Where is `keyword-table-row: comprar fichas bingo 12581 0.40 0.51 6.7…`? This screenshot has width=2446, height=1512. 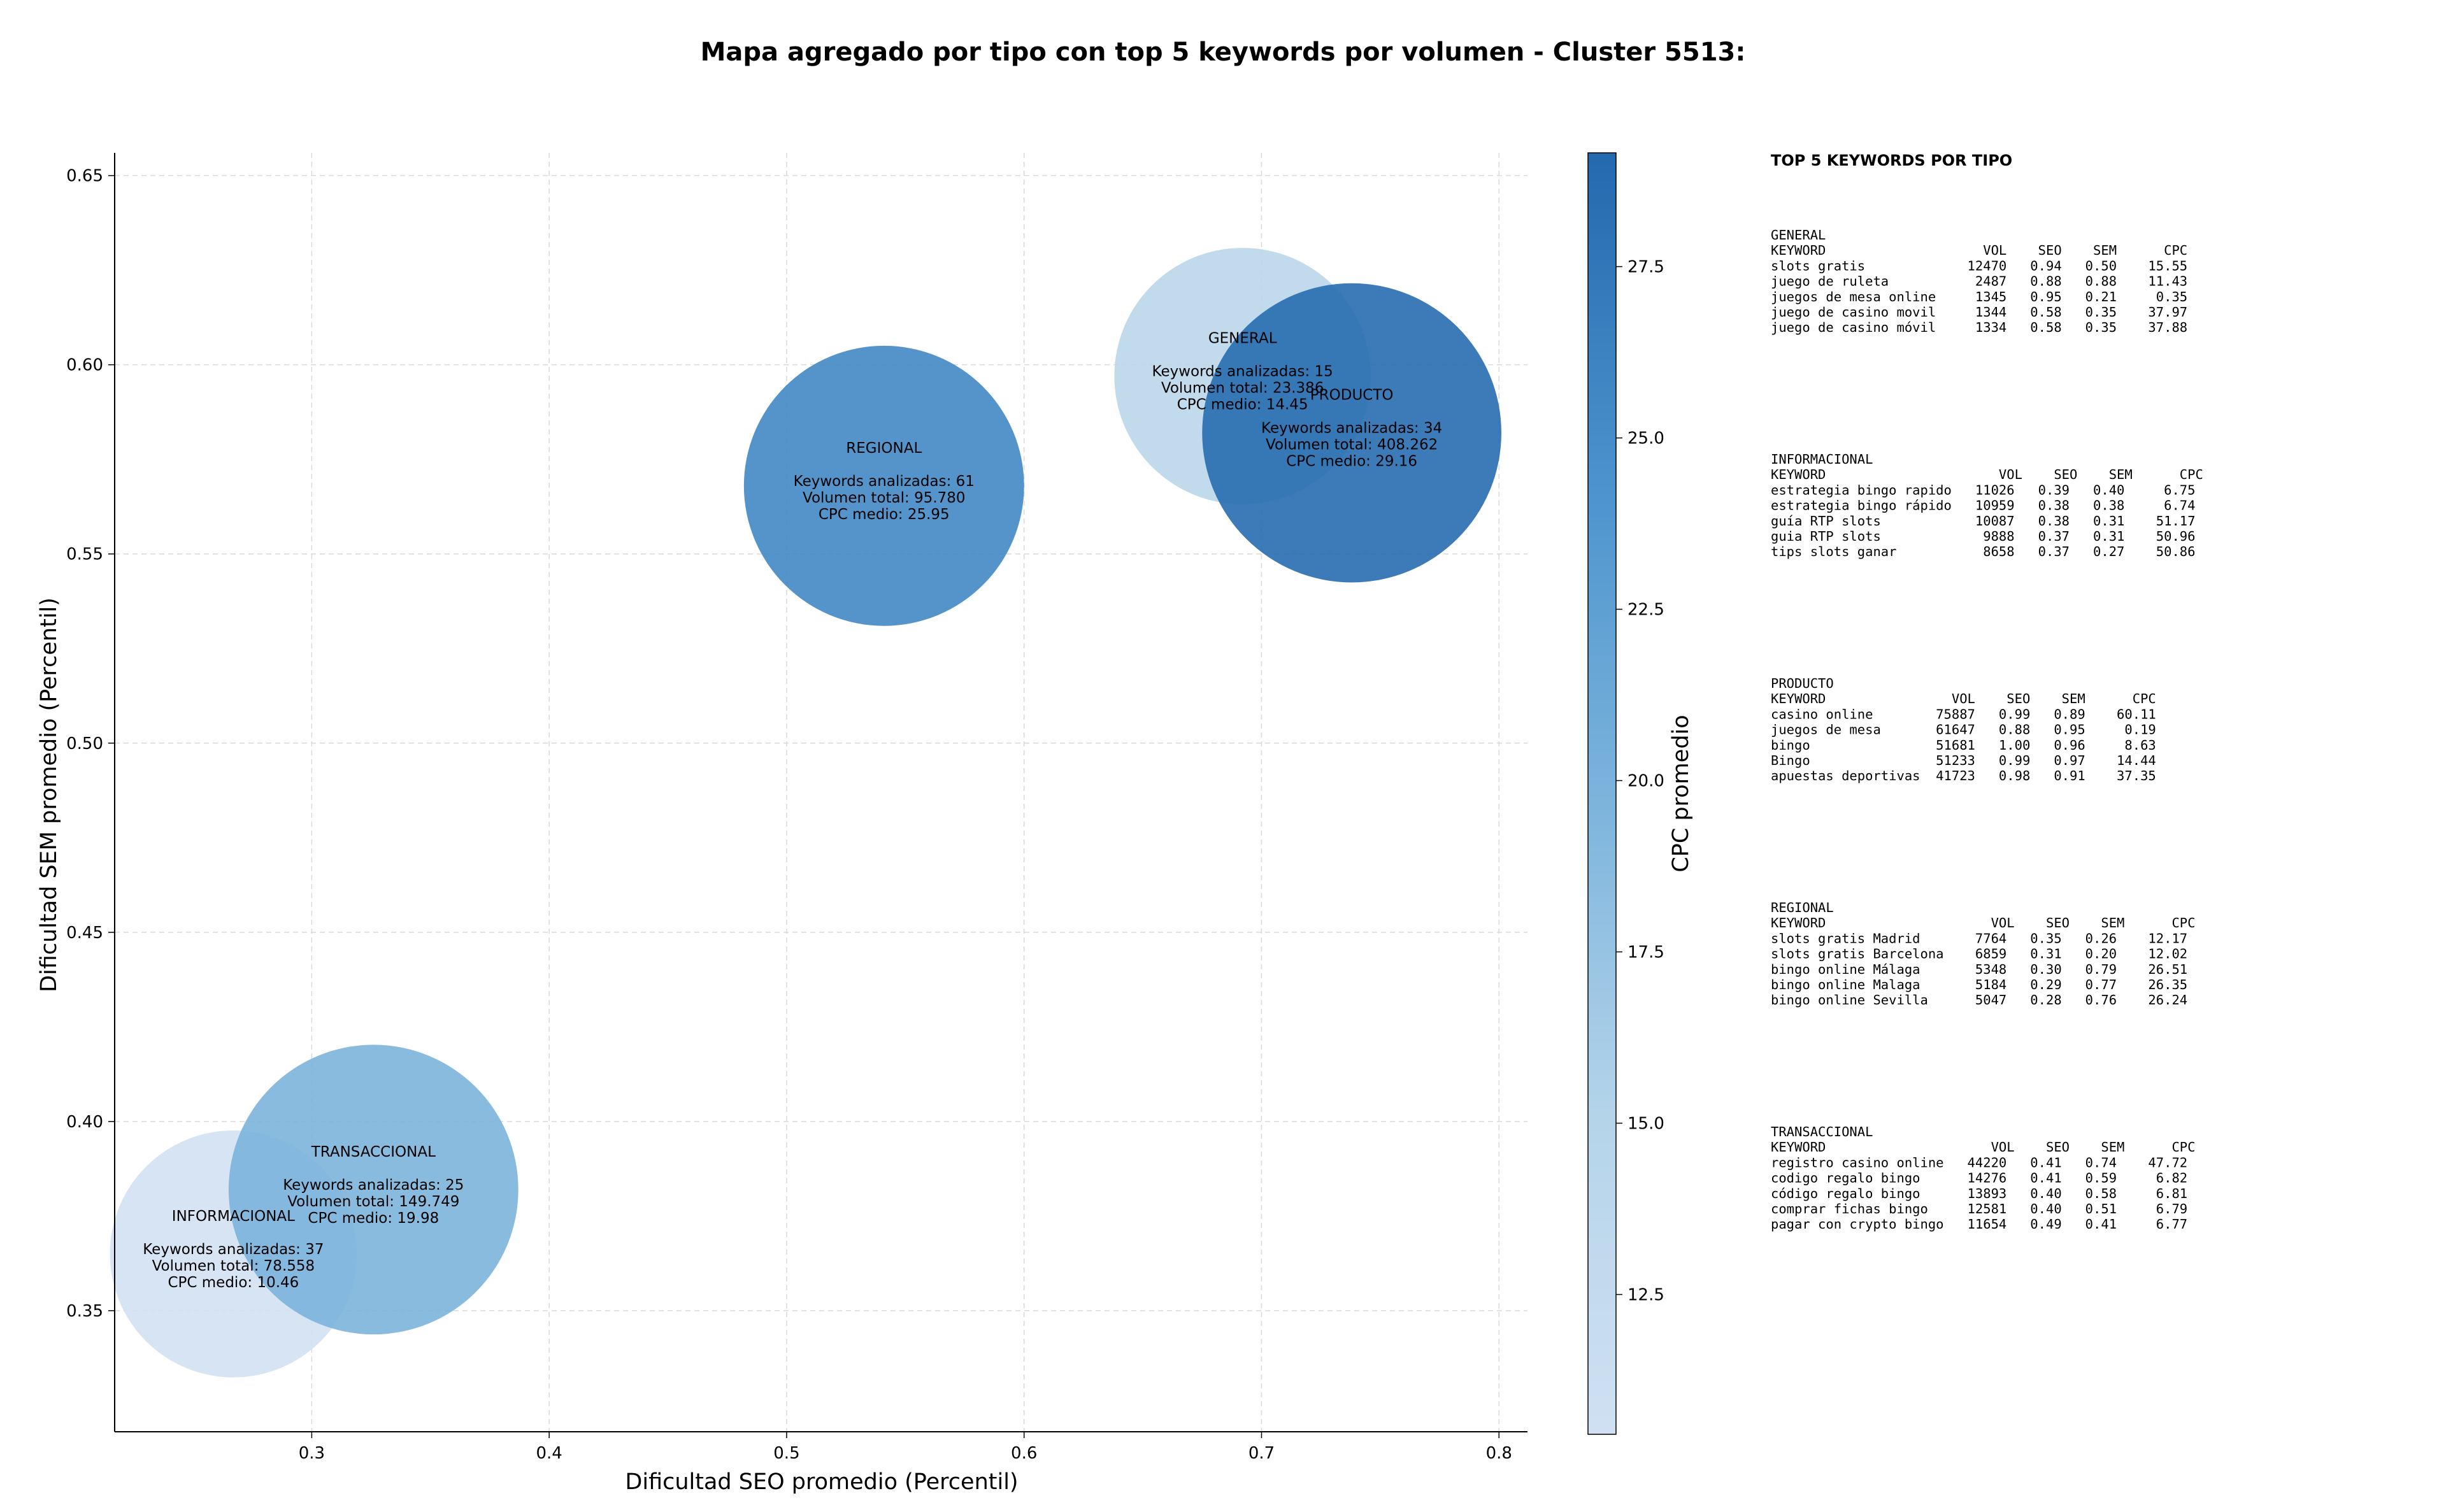
keyword-table-row: comprar fichas bingo 12581 0.40 0.51 6.7… is located at coordinates (1979, 1208).